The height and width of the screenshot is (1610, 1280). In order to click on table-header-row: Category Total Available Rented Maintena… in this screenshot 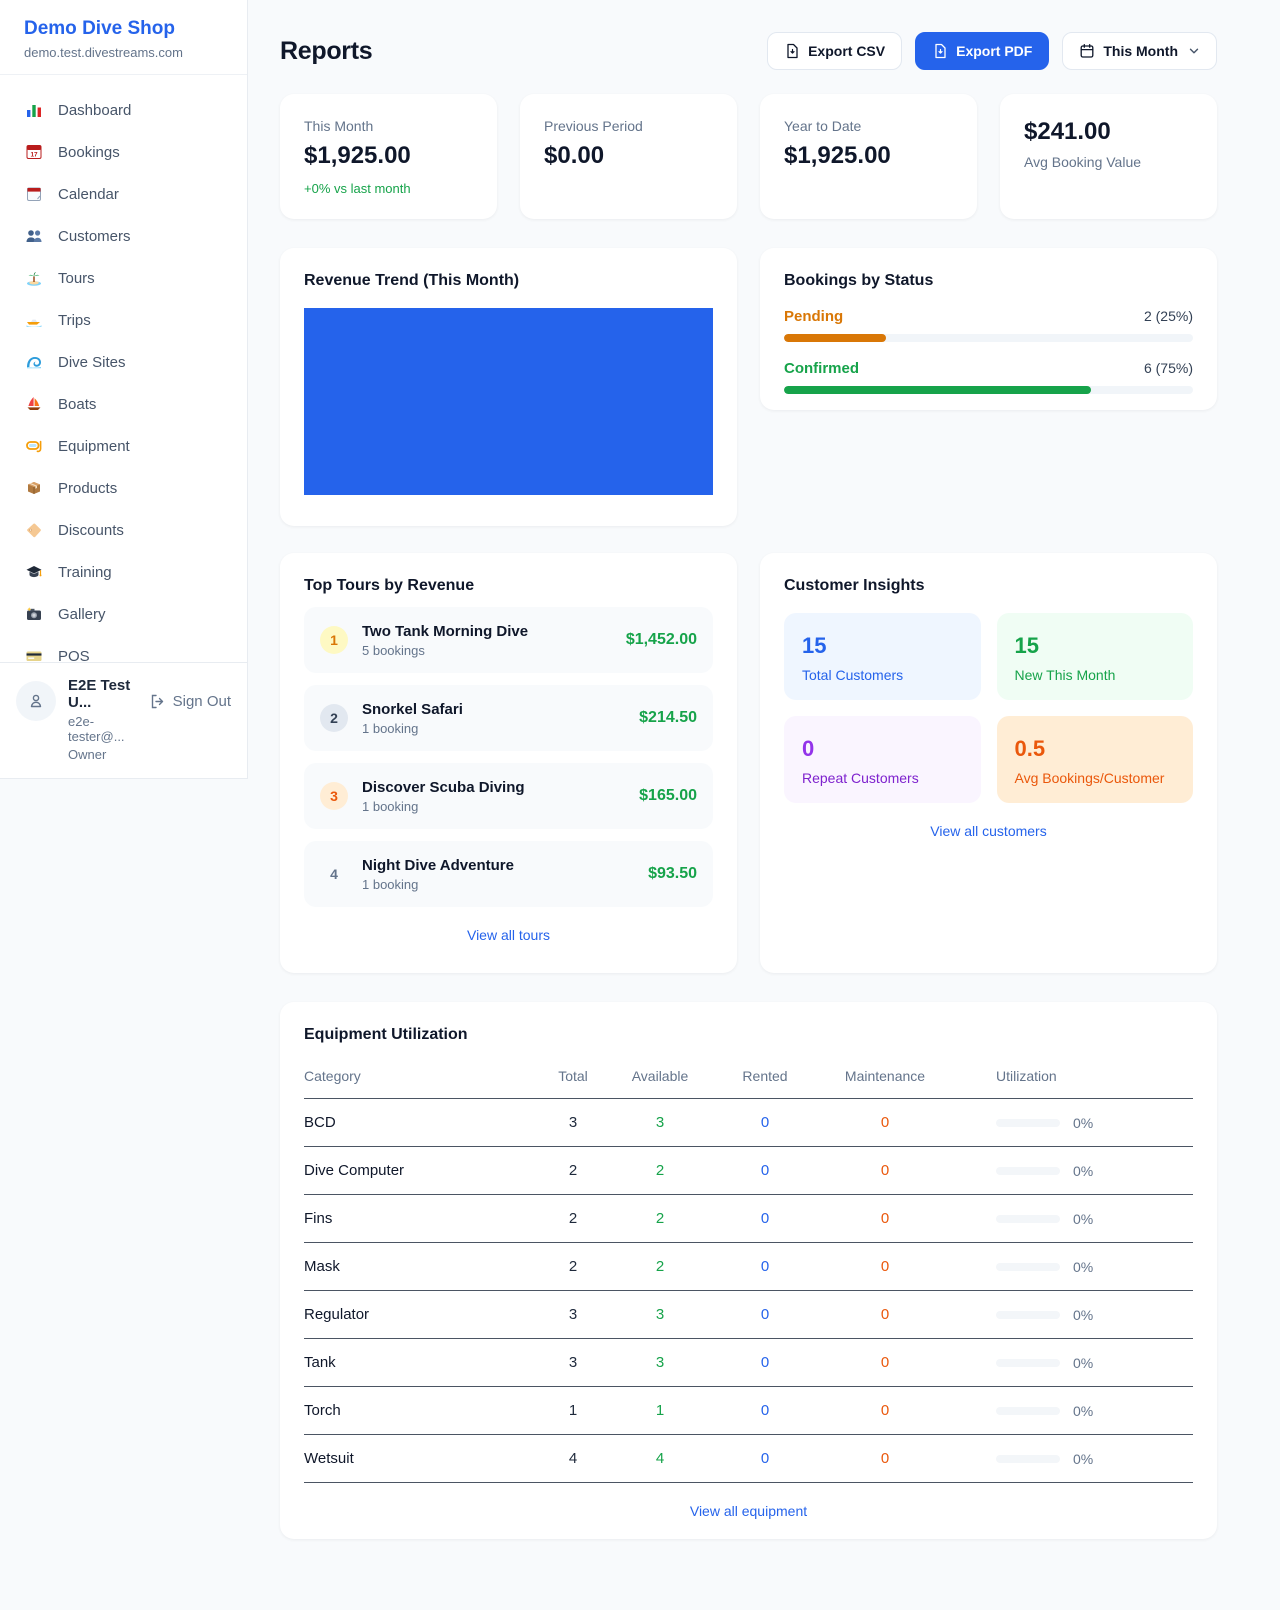, I will do `click(748, 1079)`.